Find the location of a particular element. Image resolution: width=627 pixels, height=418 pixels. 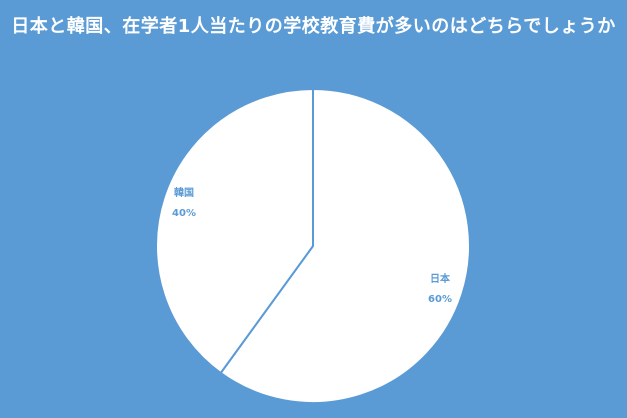

slice-label-japan: 日本 is located at coordinates (440, 278).